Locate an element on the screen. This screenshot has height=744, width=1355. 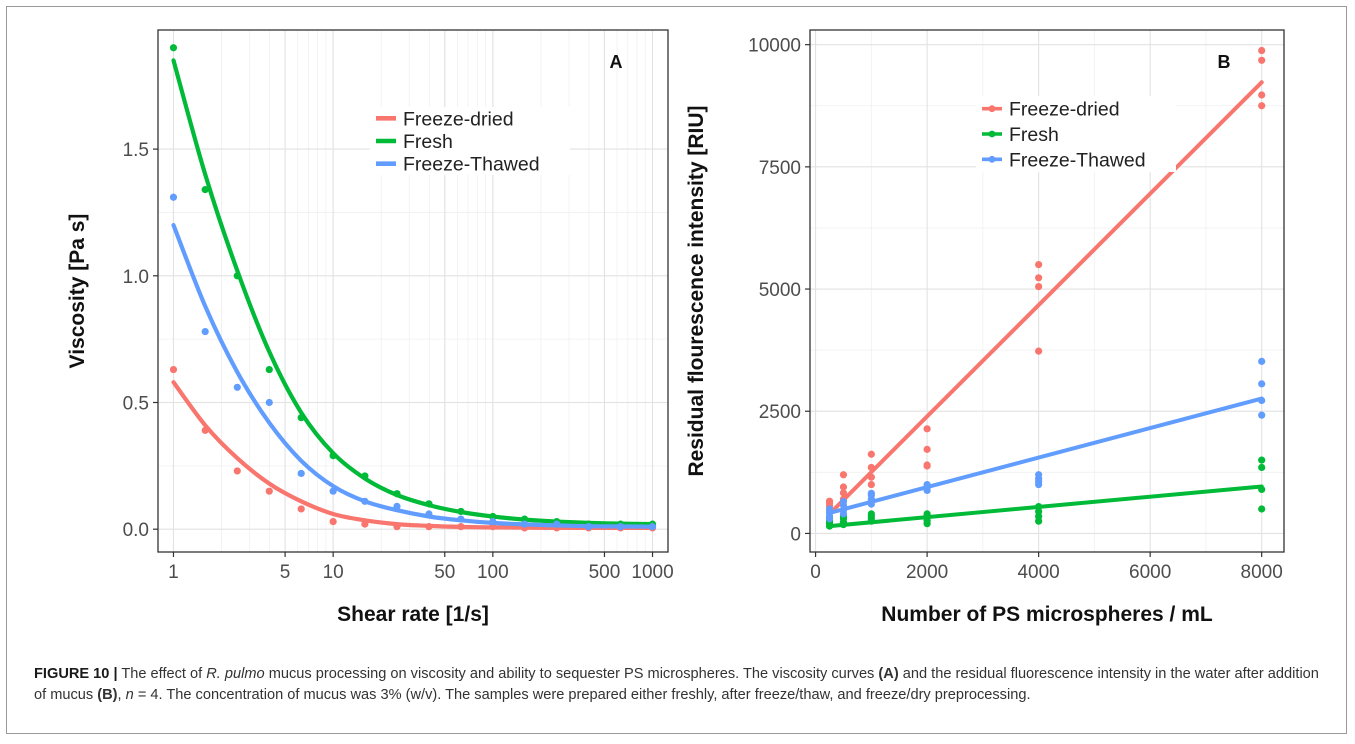
y-tick-label: 0.5 is located at coordinates (136, 403).